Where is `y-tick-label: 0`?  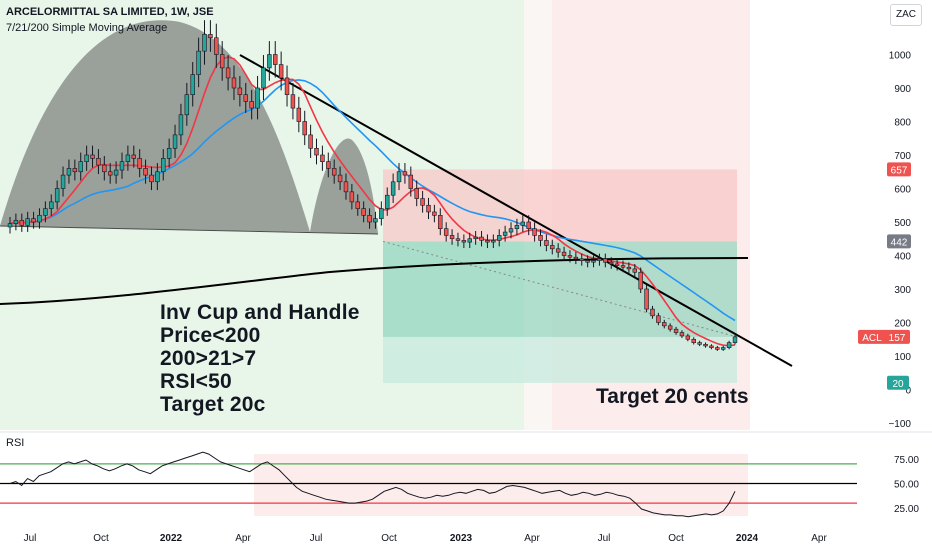
y-tick-label: 0 is located at coordinates (908, 391).